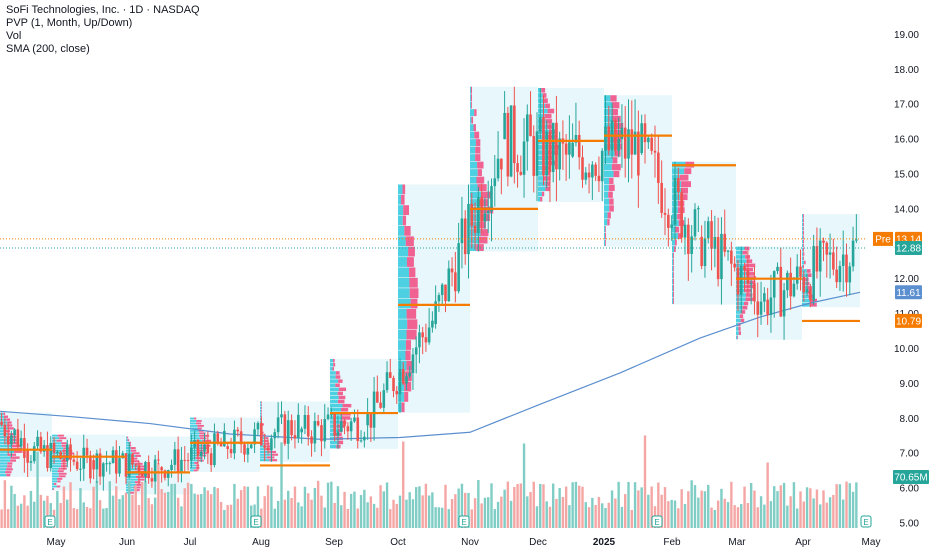  Describe the element at coordinates (48, 49) in the screenshot. I see `indicator-sma: SMA (200, close)` at that location.